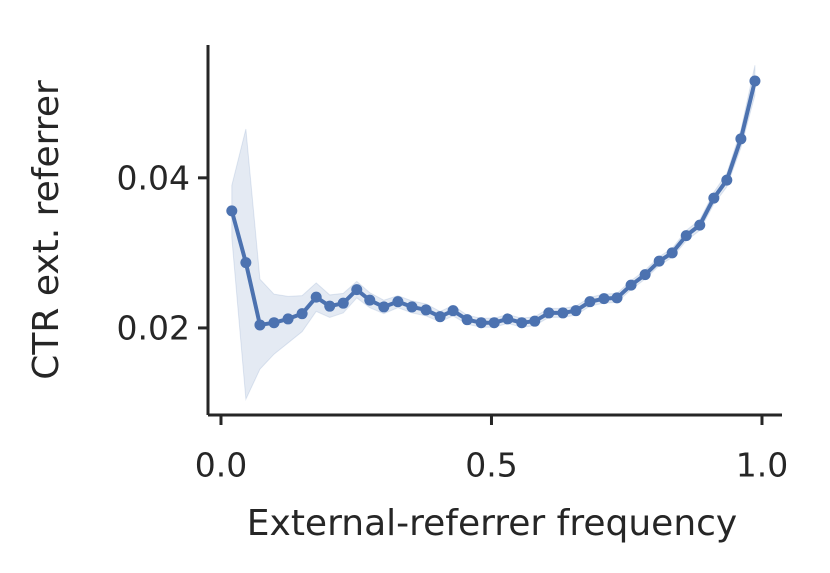  What do you see at coordinates (492, 523) in the screenshot?
I see `x-axis-label: External-referrer frequency` at bounding box center [492, 523].